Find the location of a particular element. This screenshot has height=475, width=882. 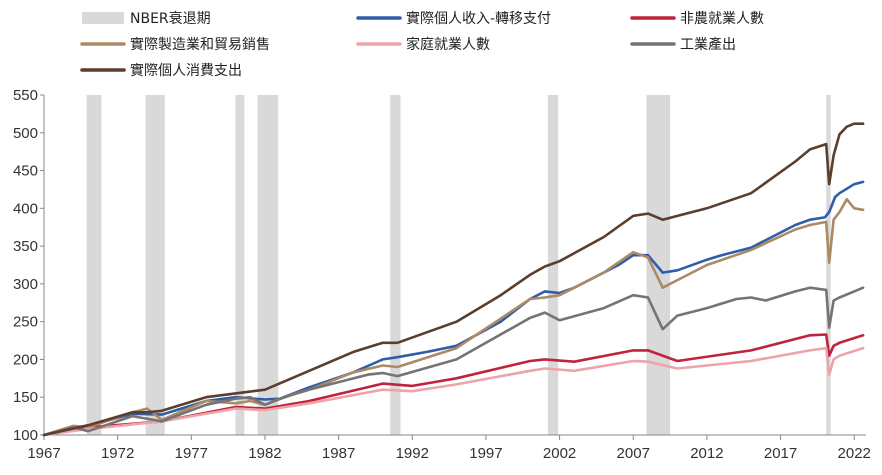

y-tick-label: 350 is located at coordinates (25, 246).